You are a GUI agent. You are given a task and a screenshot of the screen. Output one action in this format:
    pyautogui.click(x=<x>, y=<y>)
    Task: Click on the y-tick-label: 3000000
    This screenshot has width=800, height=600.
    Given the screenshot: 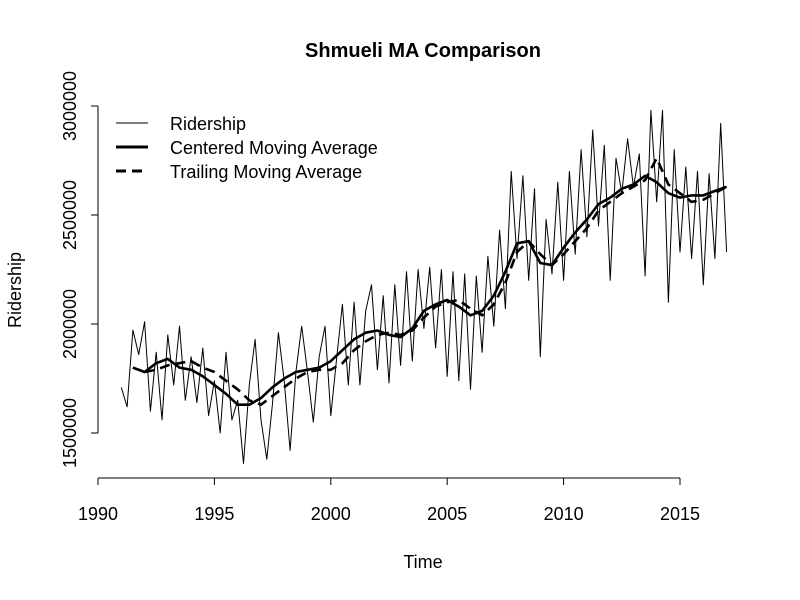 What is the action you would take?
    pyautogui.click(x=70, y=106)
    